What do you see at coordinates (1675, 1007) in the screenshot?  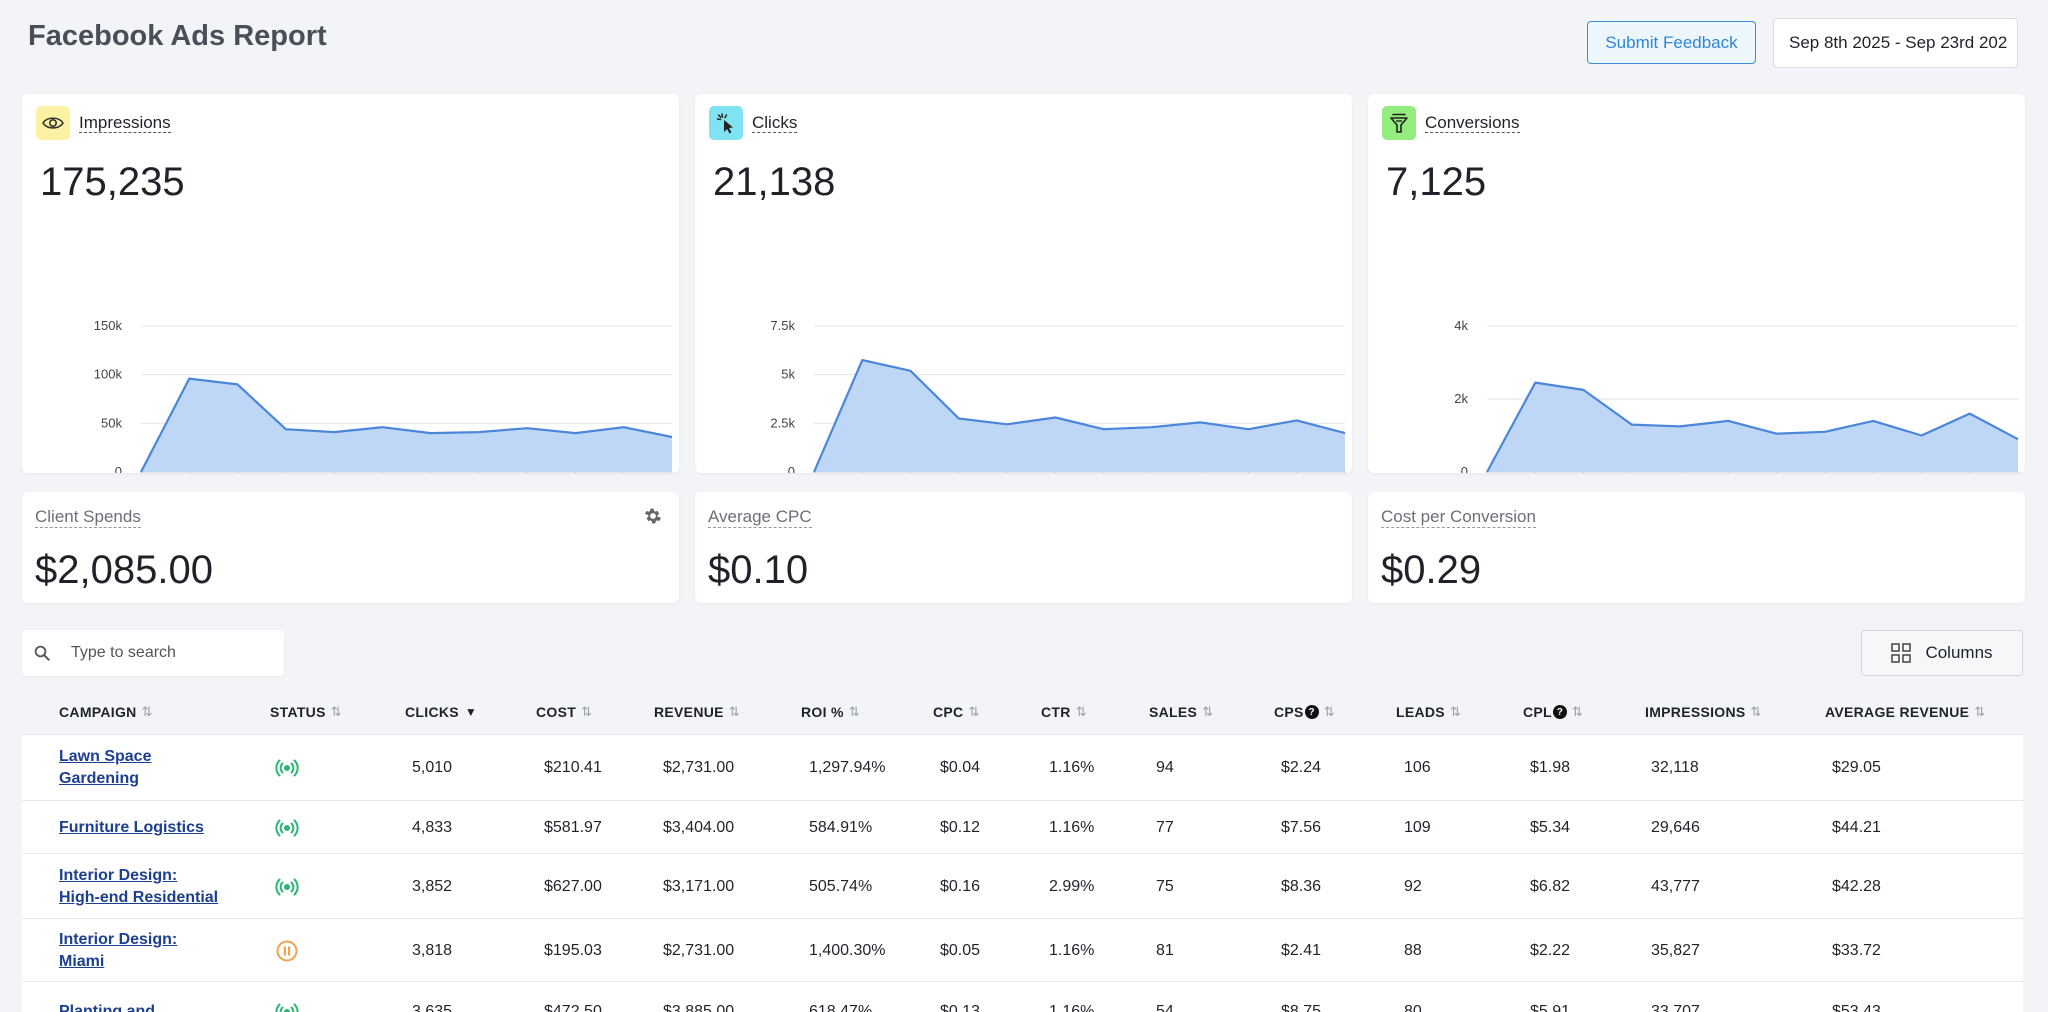 I see `table-cell: 33,707` at bounding box center [1675, 1007].